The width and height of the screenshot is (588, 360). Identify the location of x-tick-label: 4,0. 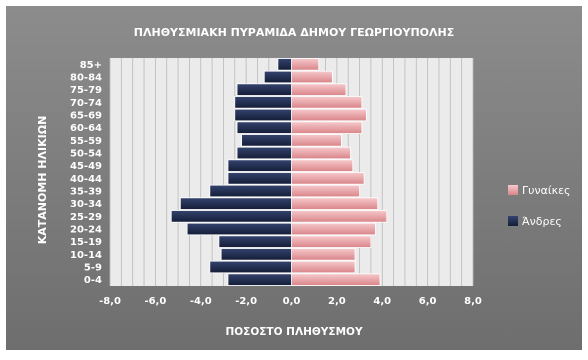
(382, 301).